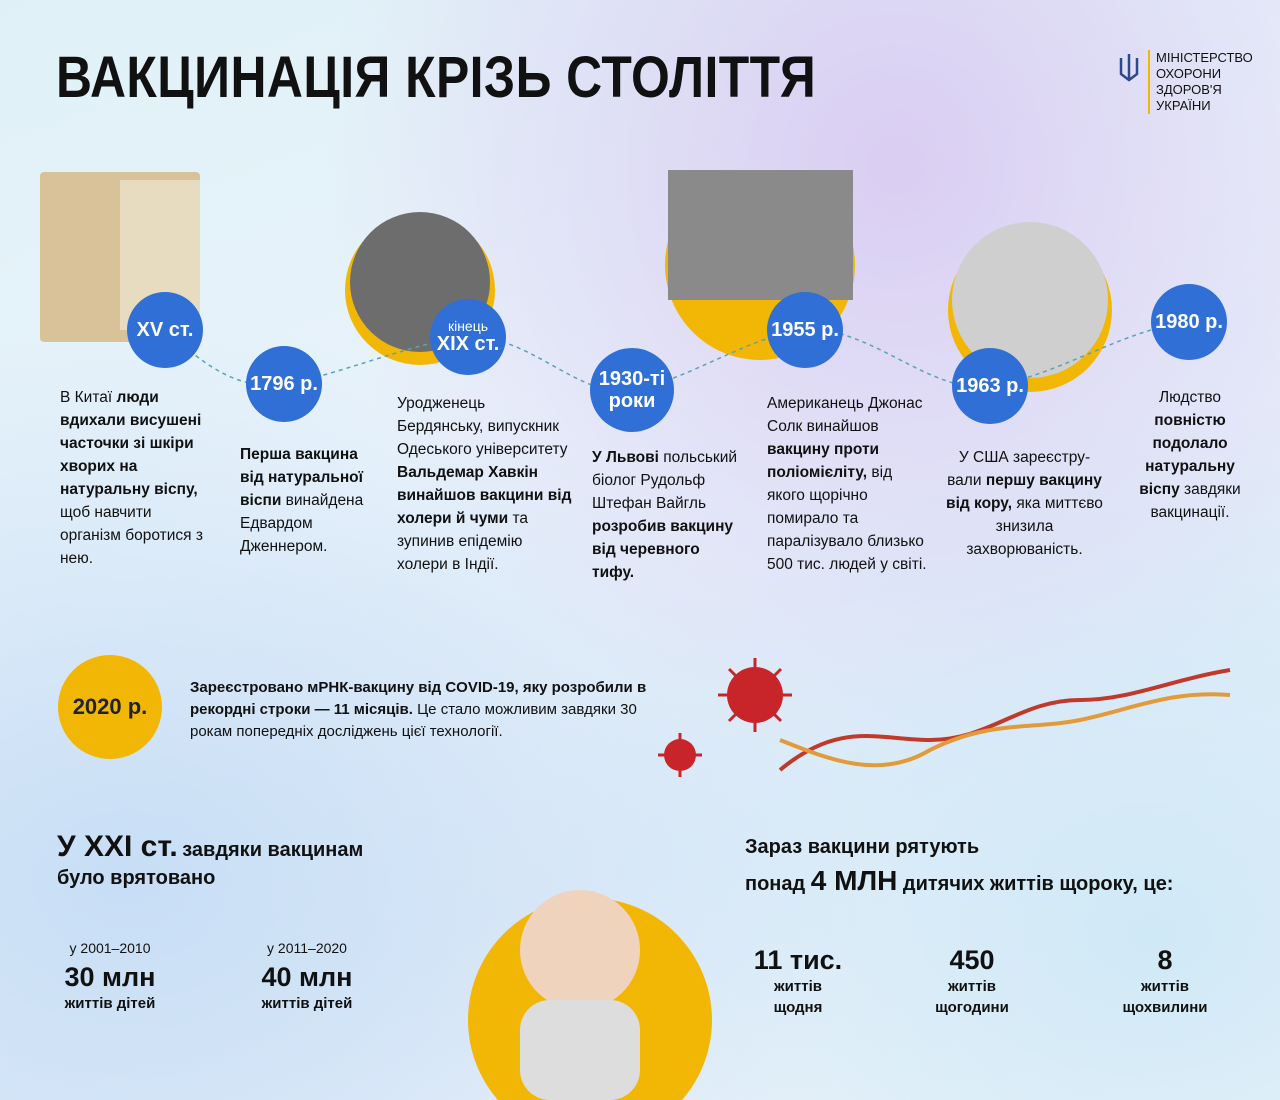  What do you see at coordinates (854, 880) in the screenshot?
I see `big-number: 4 МЛН` at bounding box center [854, 880].